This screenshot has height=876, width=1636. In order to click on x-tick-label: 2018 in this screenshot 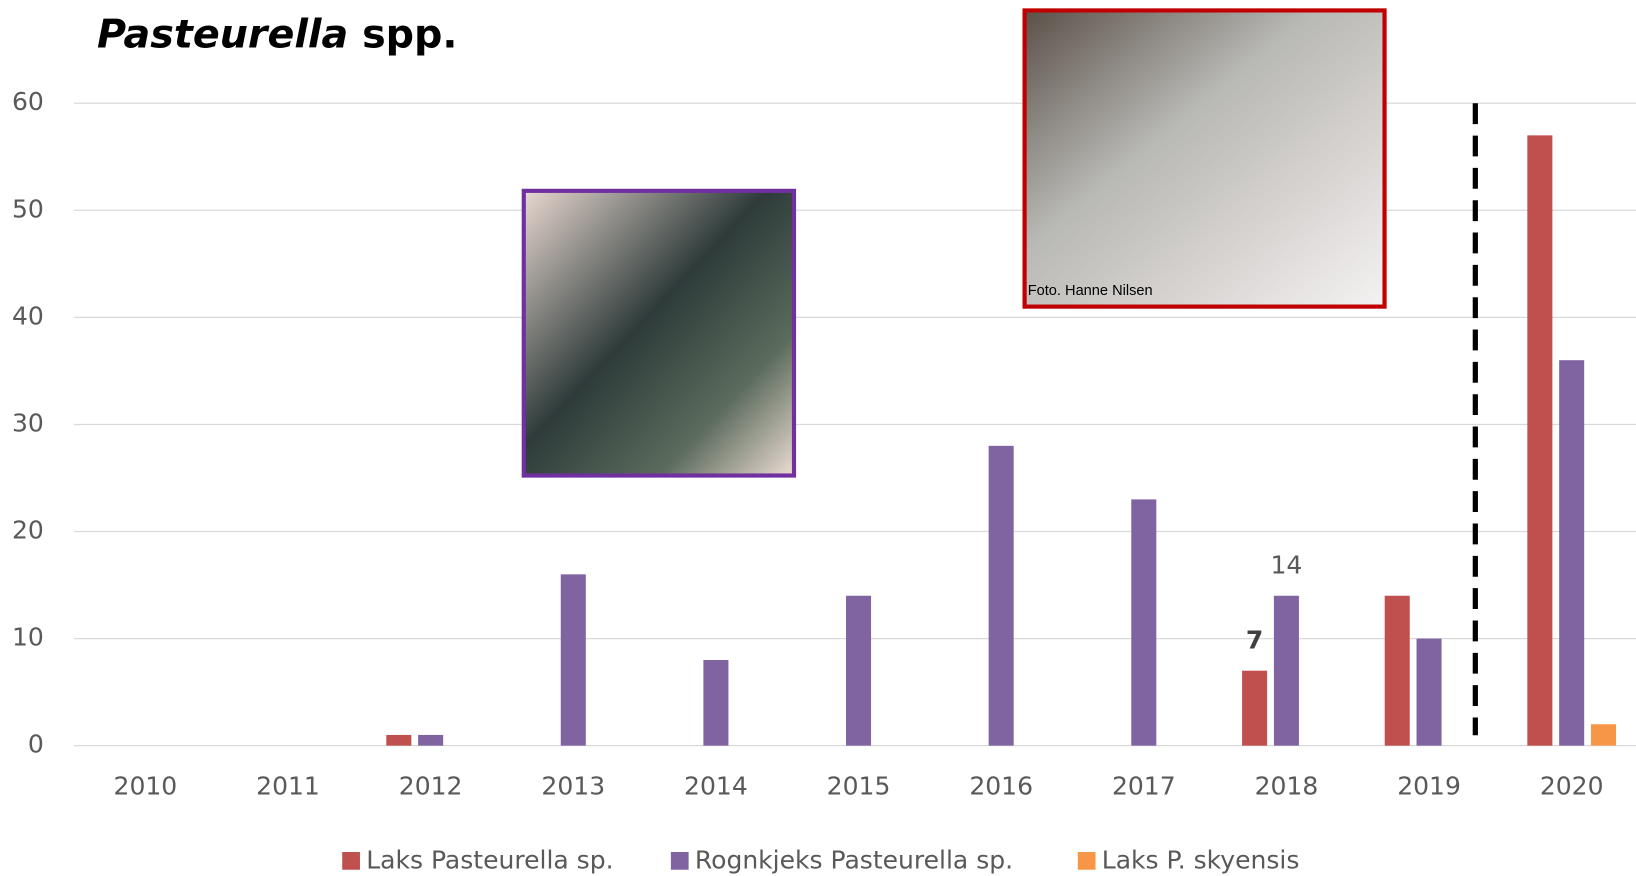, I will do `click(1287, 785)`.